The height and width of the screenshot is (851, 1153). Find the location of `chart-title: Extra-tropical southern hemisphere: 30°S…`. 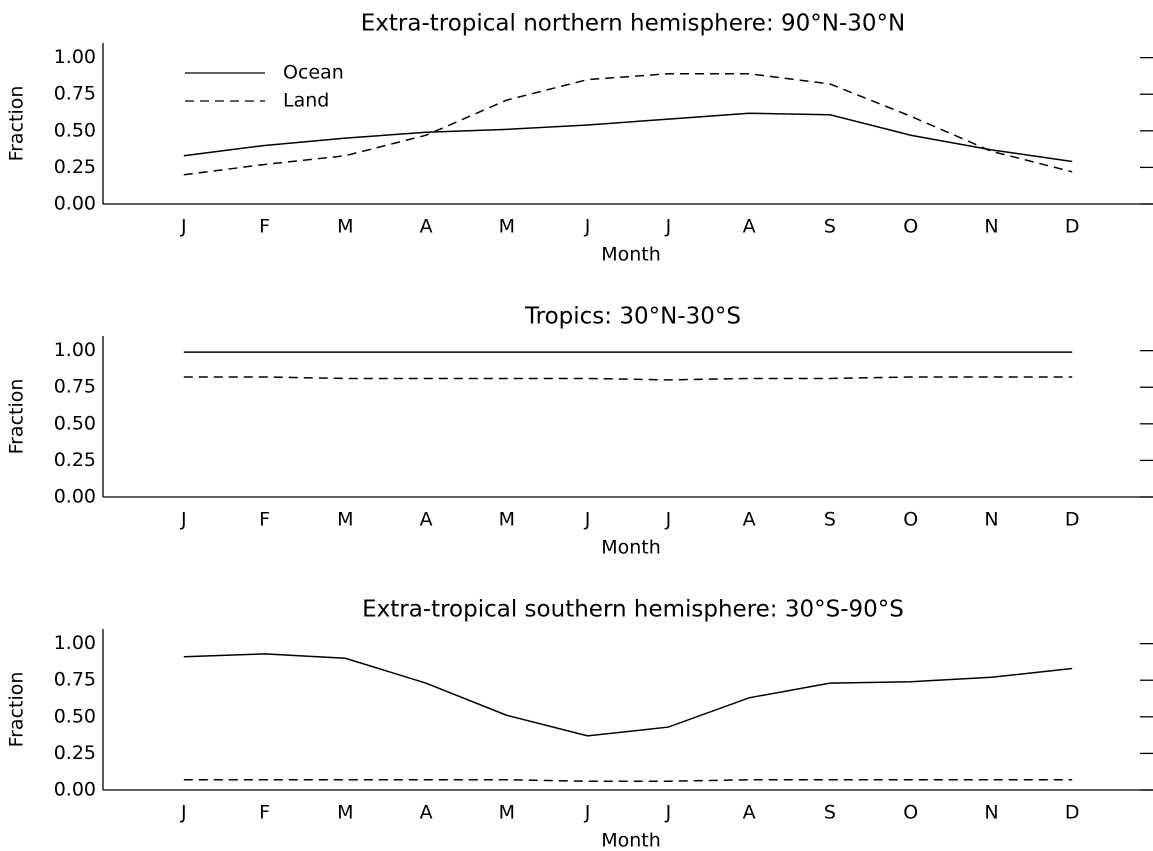

chart-title: Extra-tropical southern hemisphere: 30°S… is located at coordinates (633, 610).